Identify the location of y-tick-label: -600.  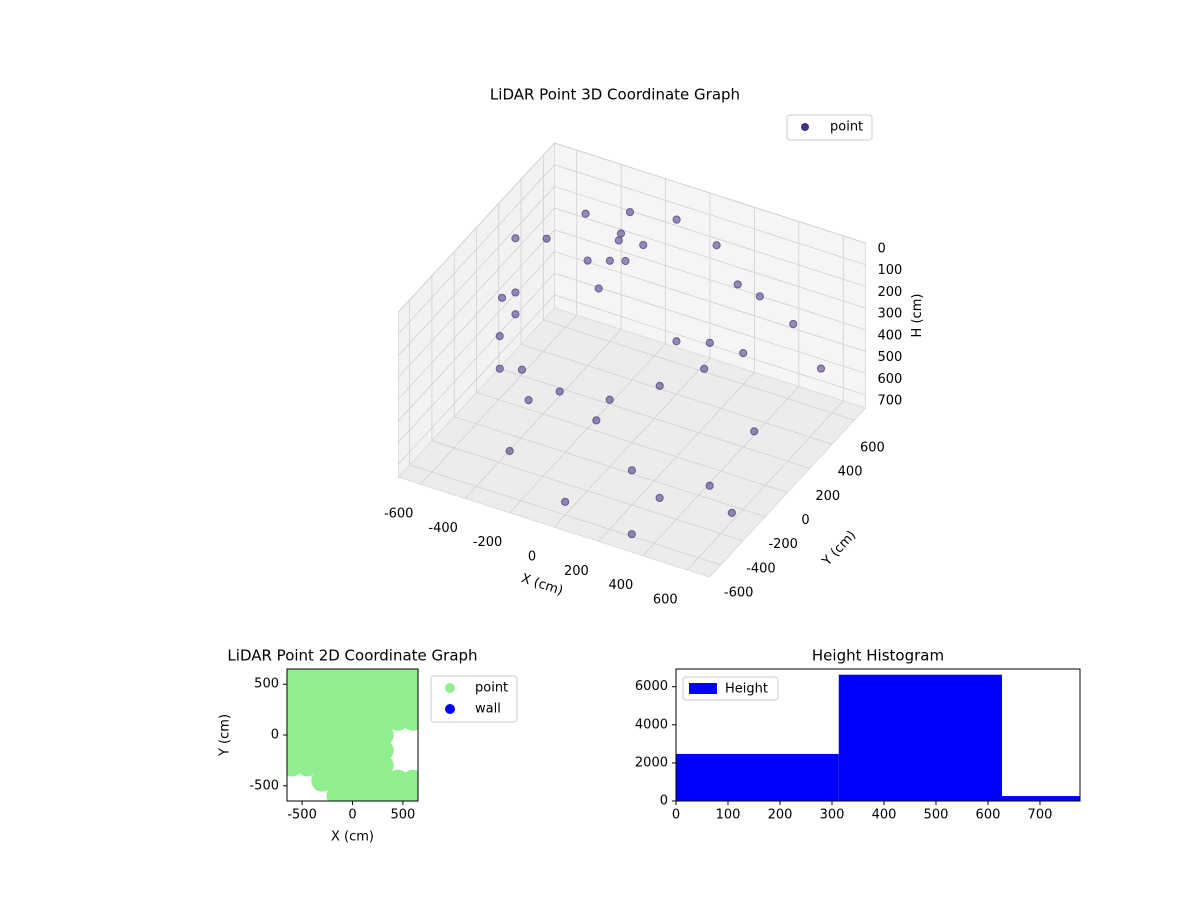
(739, 592).